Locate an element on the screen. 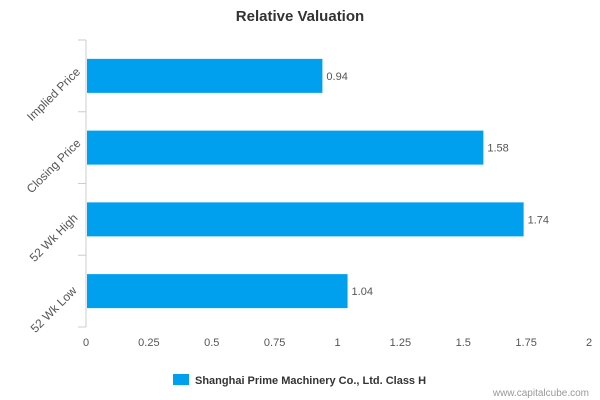 The width and height of the screenshot is (600, 400). x-tick-label: 0.75 is located at coordinates (274, 343).